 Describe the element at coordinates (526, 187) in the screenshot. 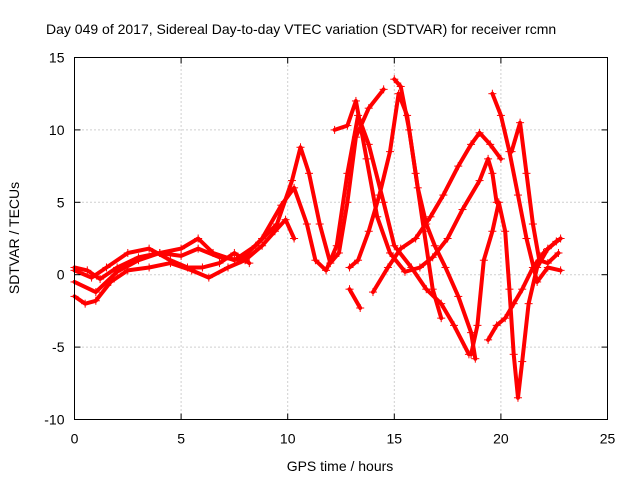

I see `series-sat-i` at that location.